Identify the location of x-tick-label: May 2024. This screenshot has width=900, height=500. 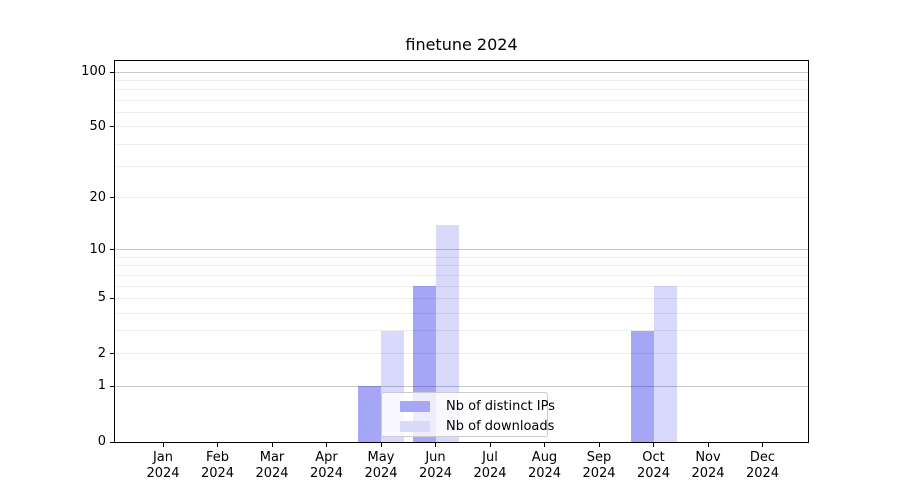
(381, 466).